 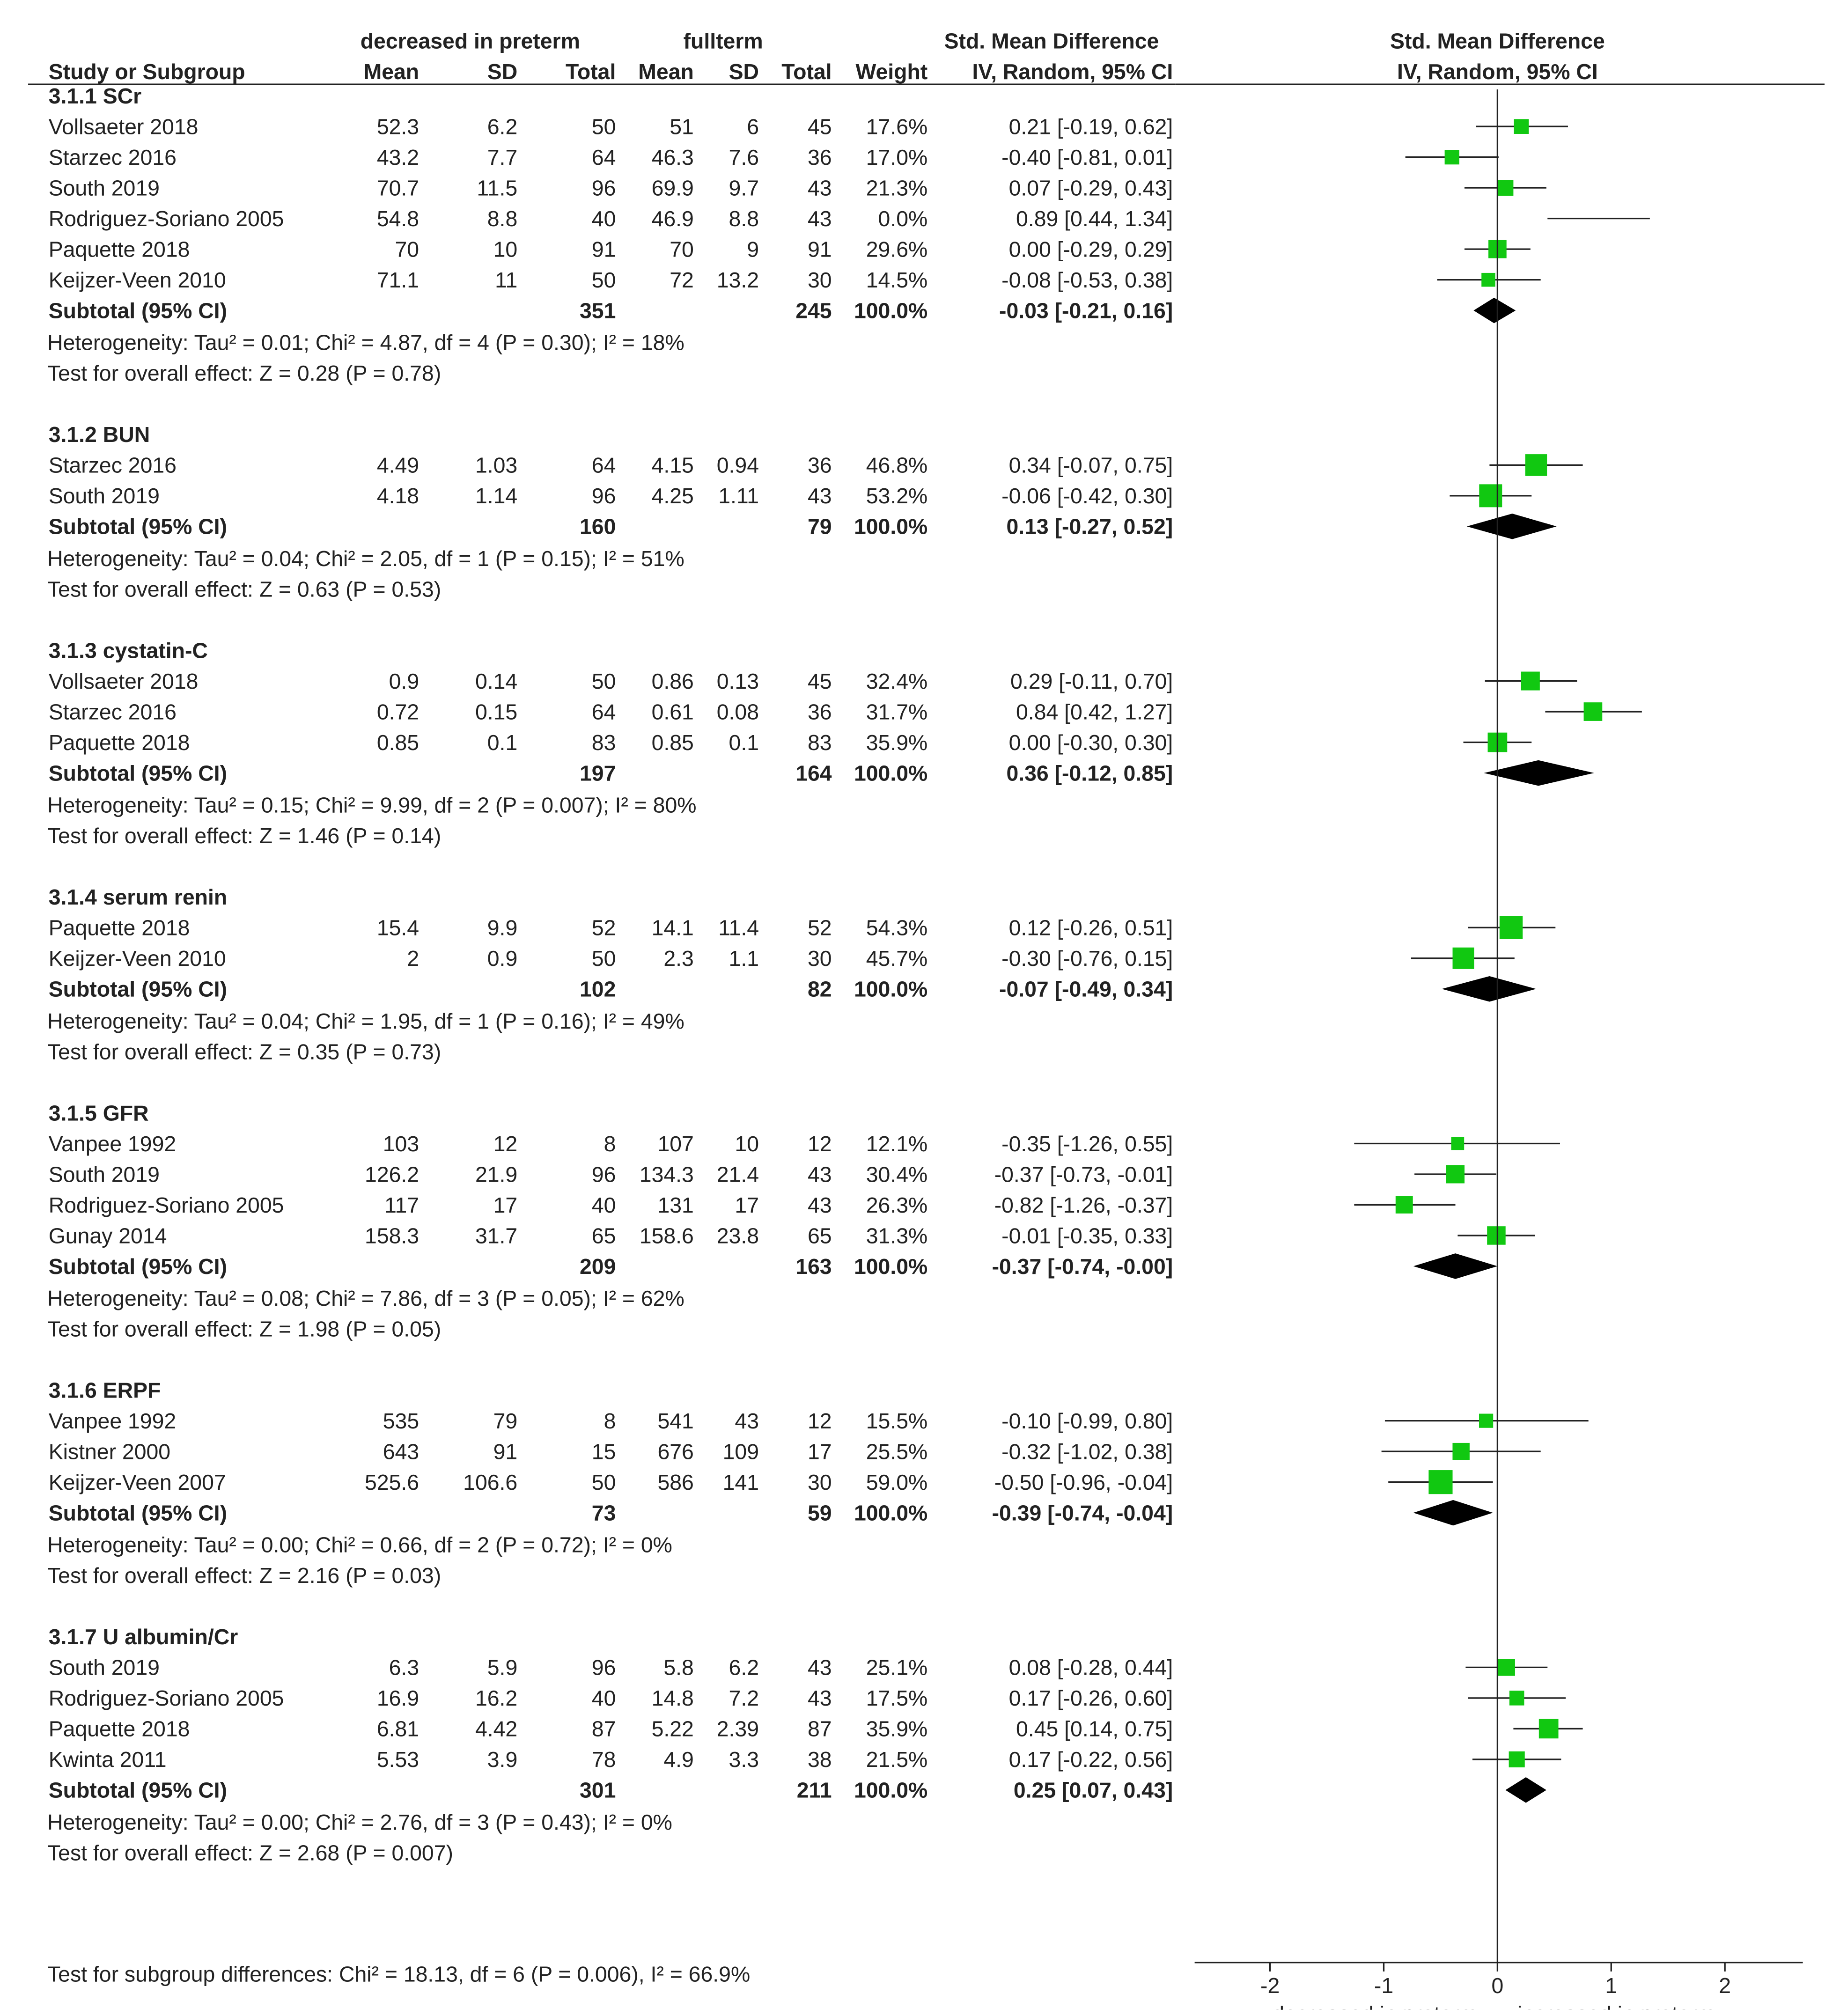 I want to click on col-smd-method-heading: IV, Random, 95% CI, so click(x=1072, y=71).